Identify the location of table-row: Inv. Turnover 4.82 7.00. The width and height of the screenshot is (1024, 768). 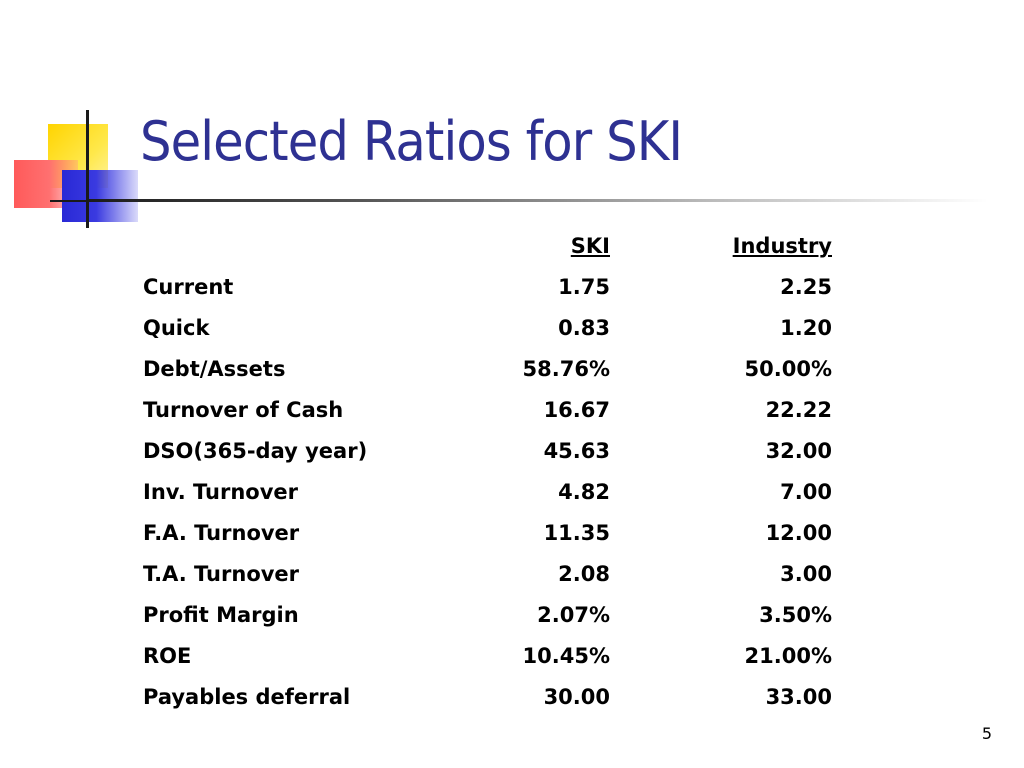
(484, 492).